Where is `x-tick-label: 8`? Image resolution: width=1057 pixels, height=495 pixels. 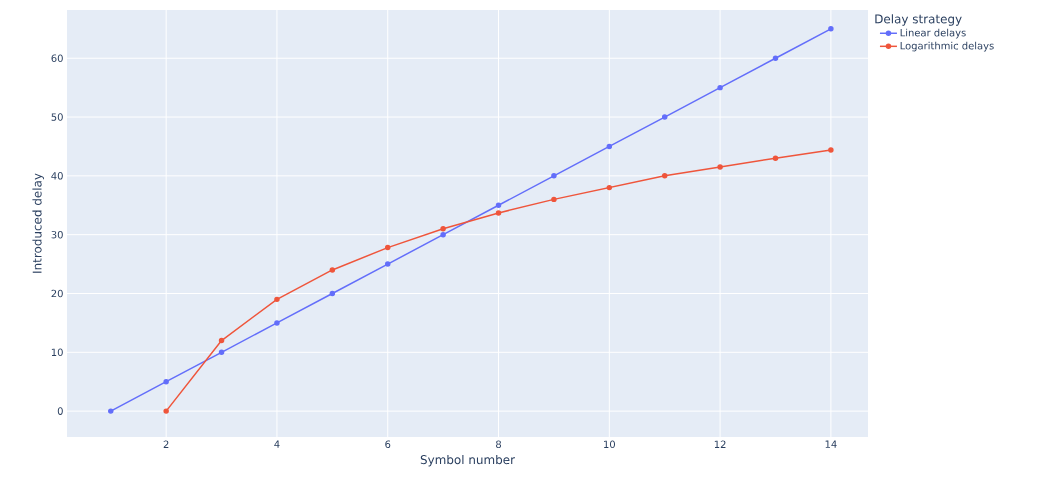
x-tick-label: 8 is located at coordinates (499, 444).